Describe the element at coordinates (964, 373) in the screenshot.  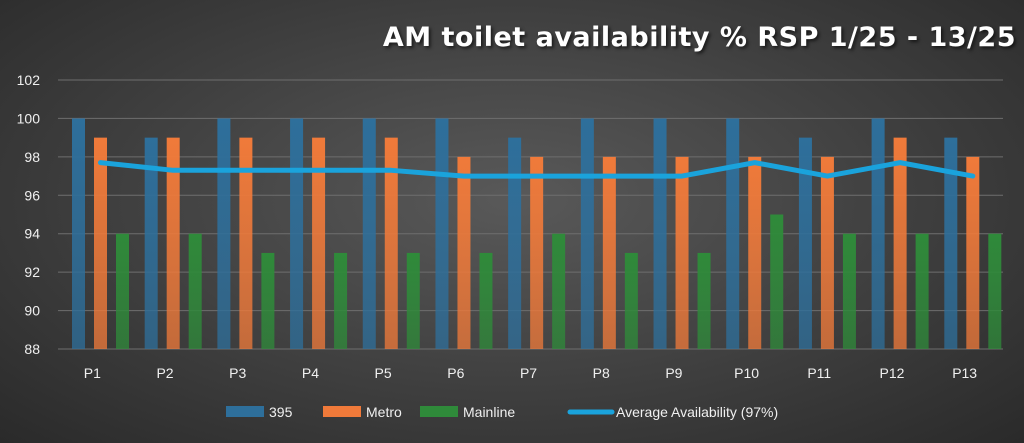
I see `x-tick-label: P13` at that location.